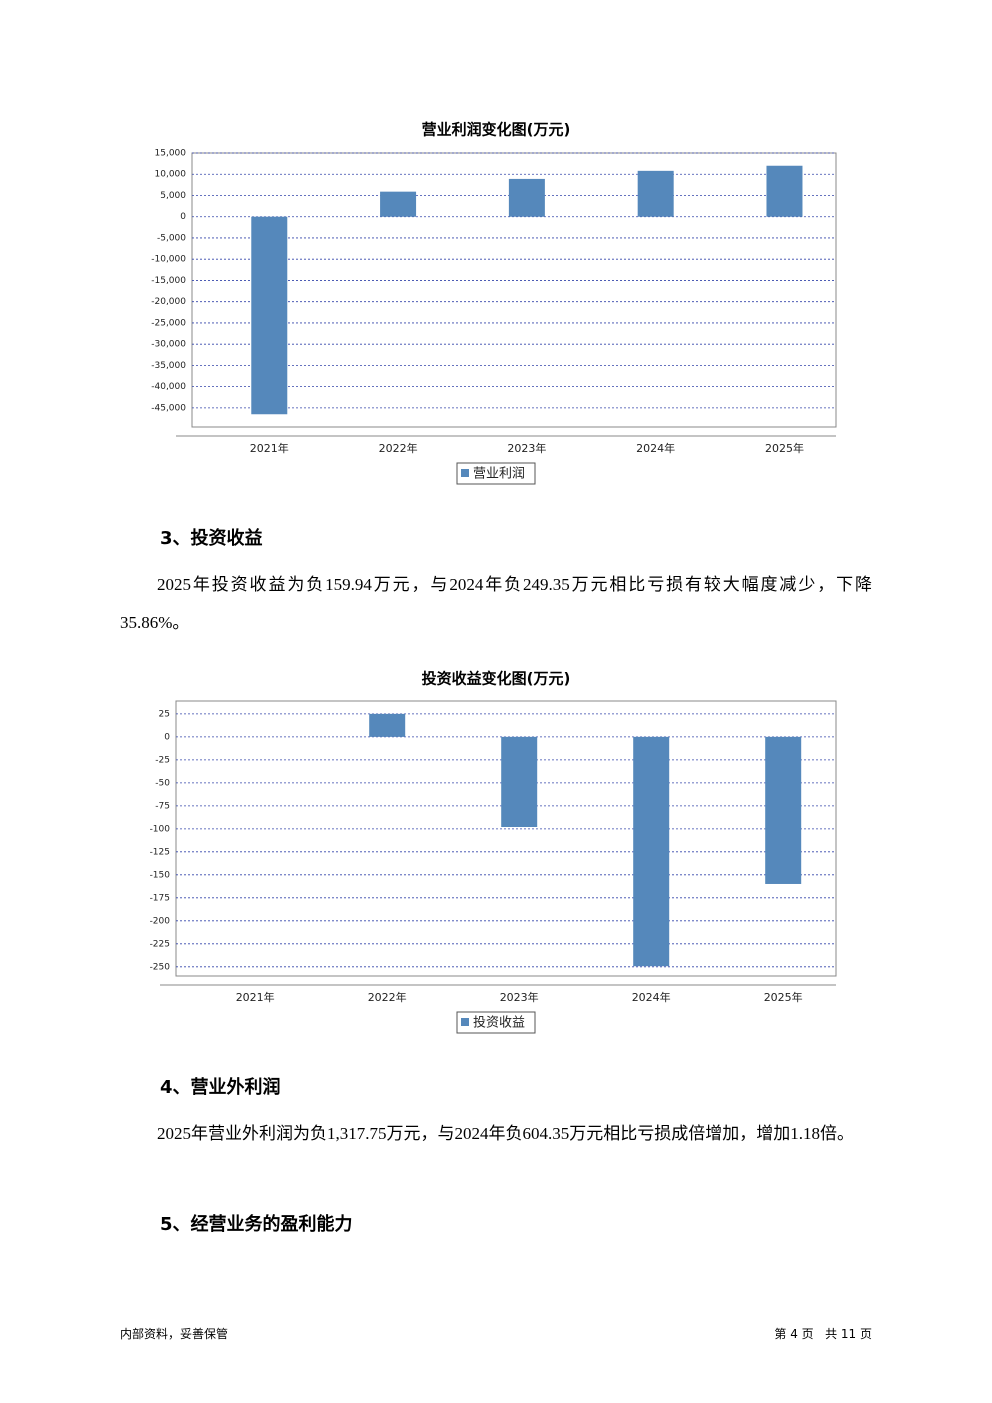  What do you see at coordinates (171, 175) in the screenshot?
I see `y-tick-label: 10,000` at bounding box center [171, 175].